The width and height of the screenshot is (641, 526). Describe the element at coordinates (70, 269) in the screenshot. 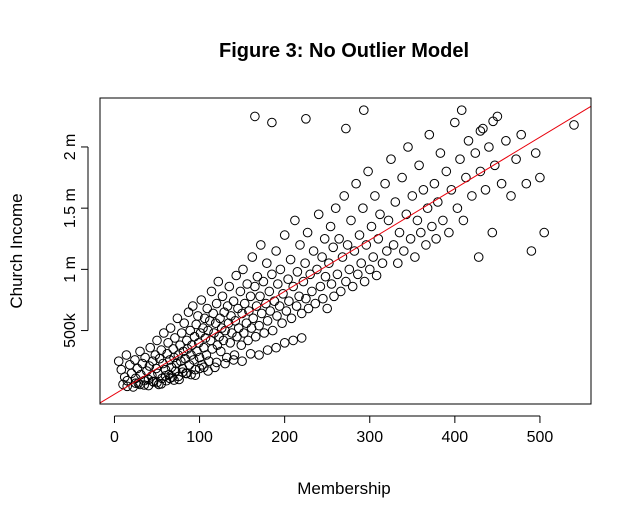

I see `y-tick-label: 1 m` at that location.